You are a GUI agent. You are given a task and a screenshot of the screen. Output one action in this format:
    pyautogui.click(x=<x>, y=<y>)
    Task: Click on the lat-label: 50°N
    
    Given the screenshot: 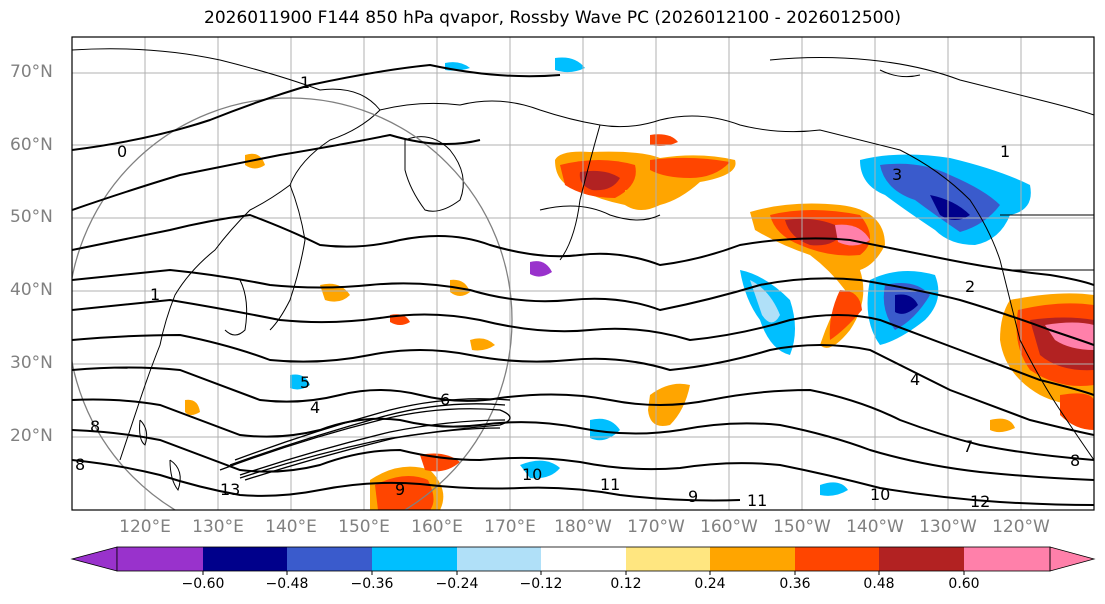 What is the action you would take?
    pyautogui.click(x=31, y=217)
    